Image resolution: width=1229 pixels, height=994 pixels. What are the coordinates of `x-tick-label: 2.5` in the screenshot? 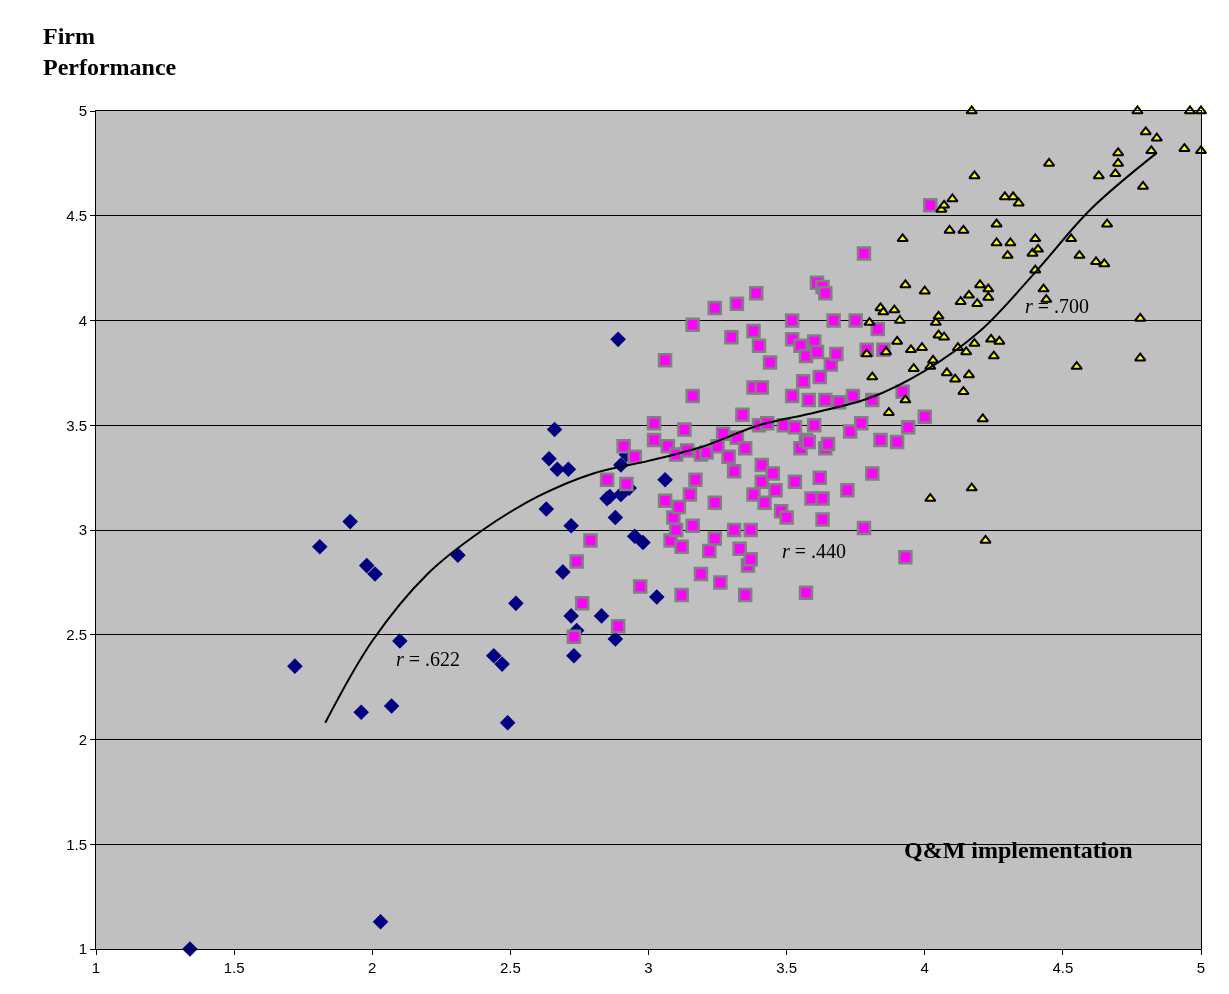 It's located at (510, 967).